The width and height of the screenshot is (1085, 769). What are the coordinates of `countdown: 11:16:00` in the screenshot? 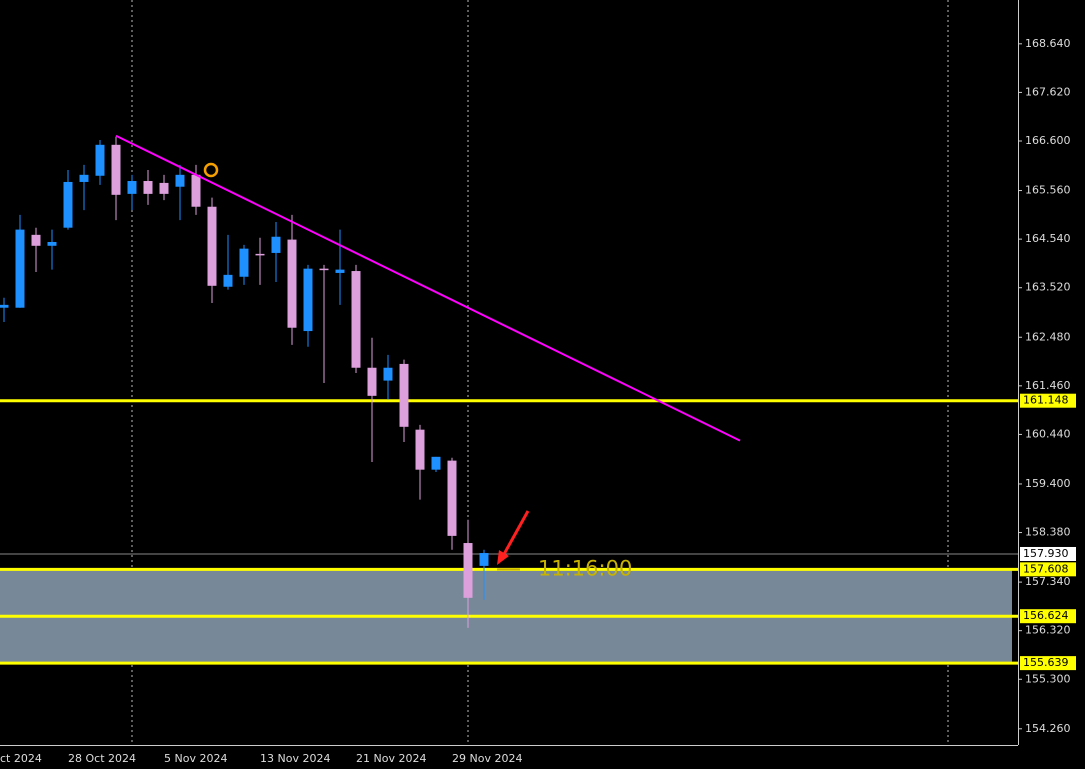 It's located at (585, 568).